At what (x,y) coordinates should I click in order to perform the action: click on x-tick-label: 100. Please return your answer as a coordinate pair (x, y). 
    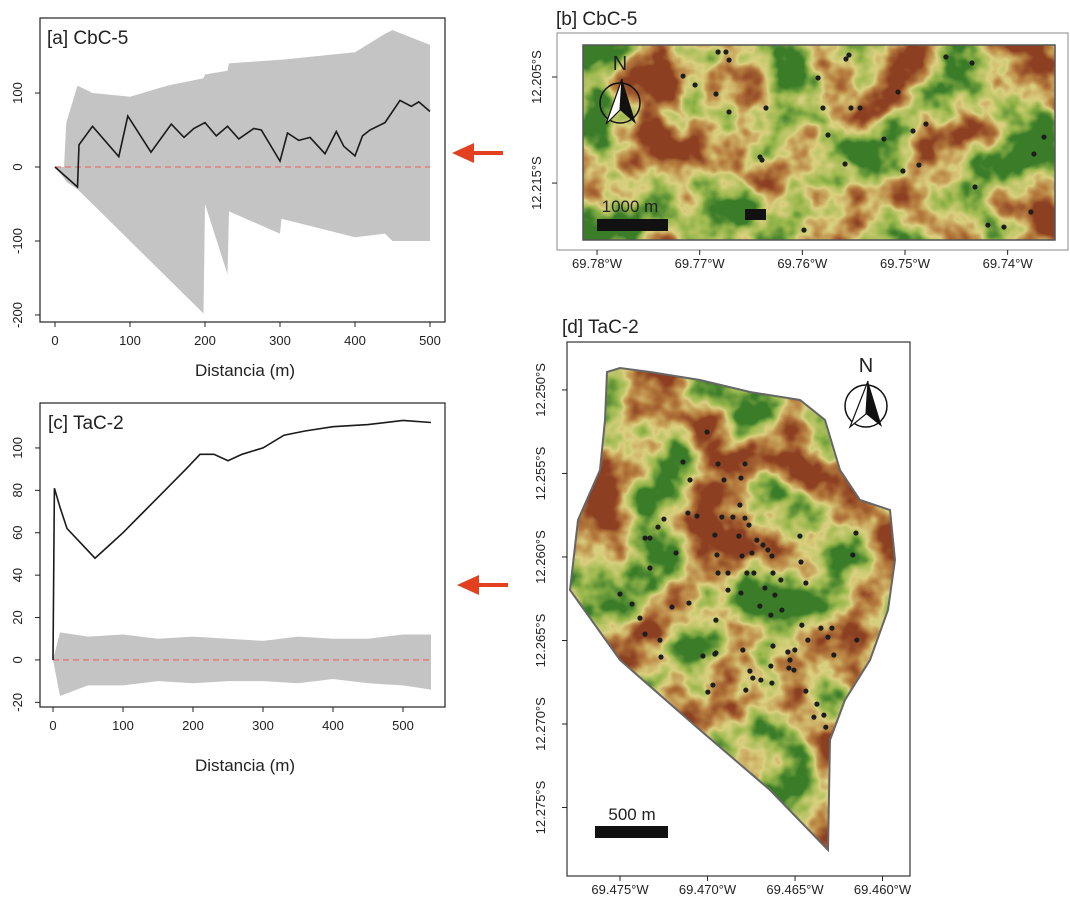
    Looking at the image, I should click on (130, 340).